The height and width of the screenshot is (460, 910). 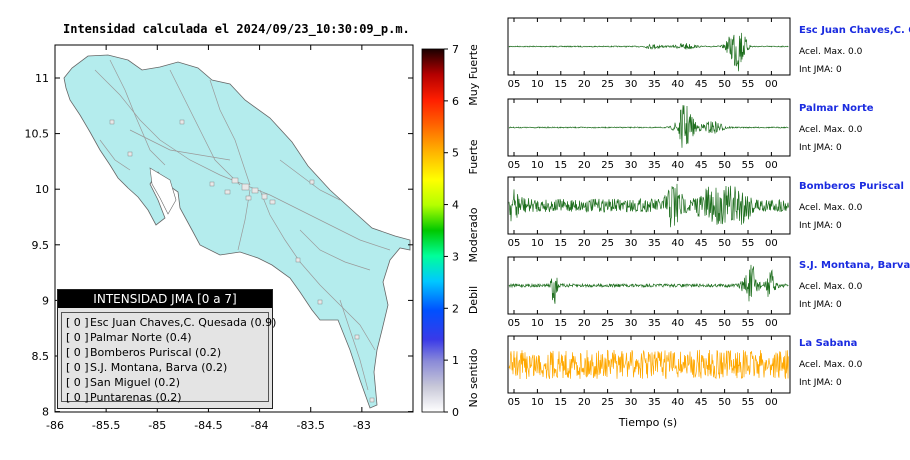 What do you see at coordinates (156, 352) in the screenshot?
I see `legend-item-text: Bomberos Puriscal (0.2)` at bounding box center [156, 352].